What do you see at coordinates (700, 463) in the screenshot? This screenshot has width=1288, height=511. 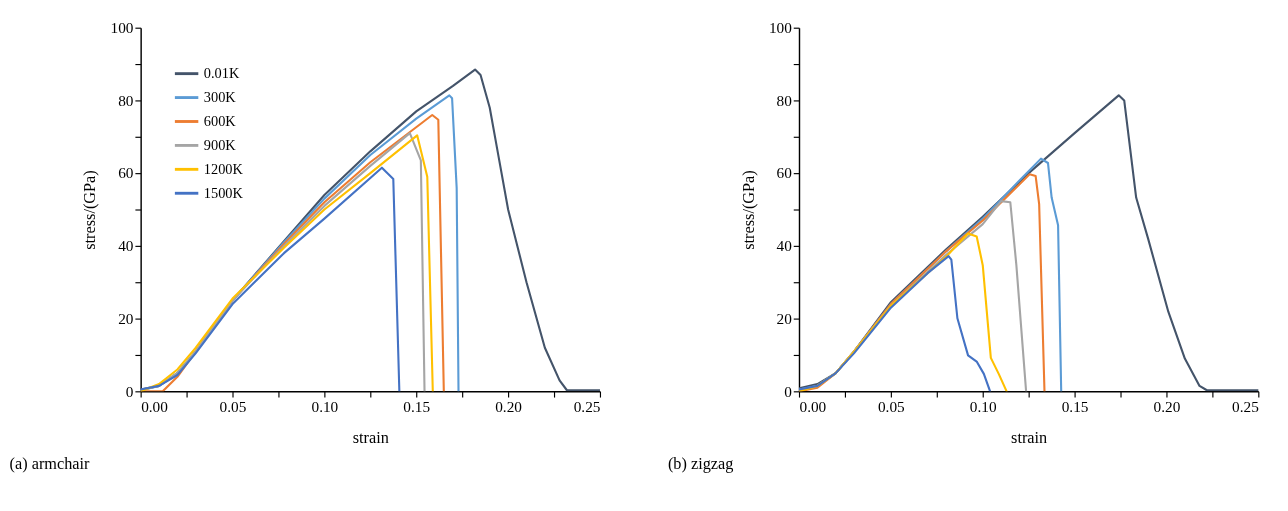 I see `text: (b) zigzag` at bounding box center [700, 463].